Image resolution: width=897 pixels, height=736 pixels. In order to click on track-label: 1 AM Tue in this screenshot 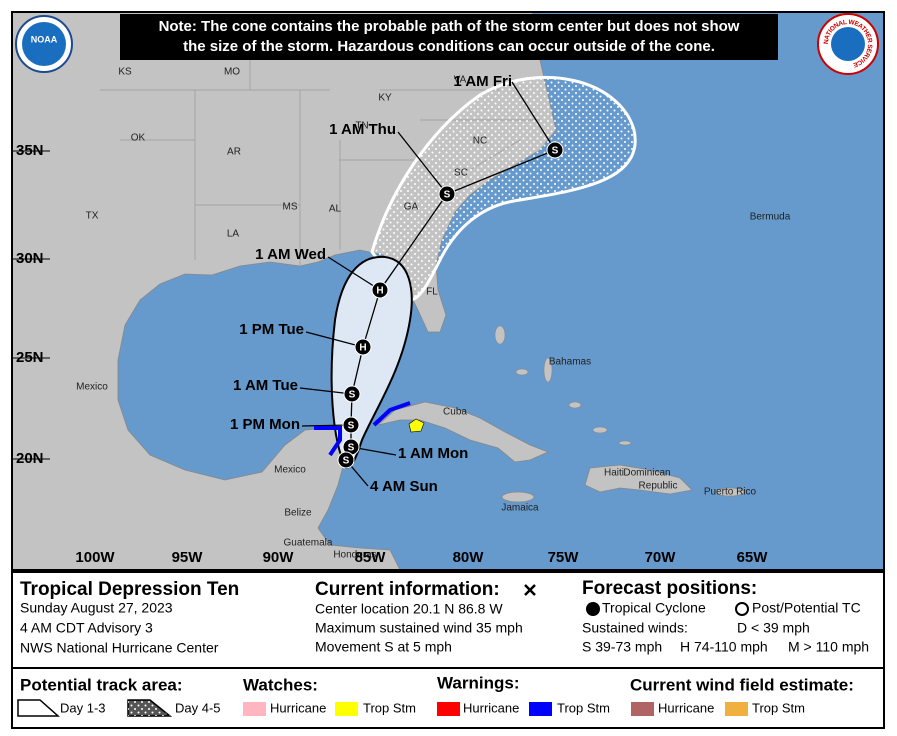, I will do `click(265, 385)`.